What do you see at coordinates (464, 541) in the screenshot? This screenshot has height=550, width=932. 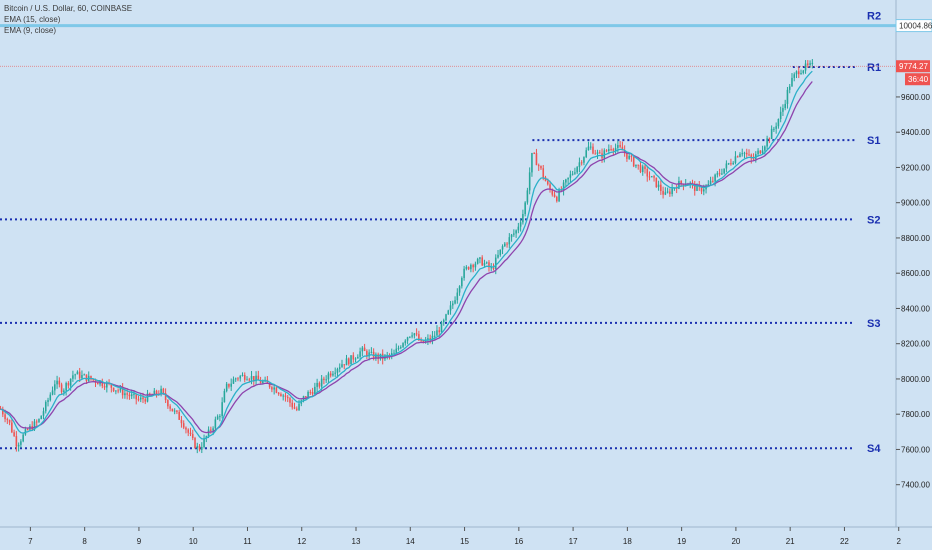 I see `x-tick-label: 15` at bounding box center [464, 541].